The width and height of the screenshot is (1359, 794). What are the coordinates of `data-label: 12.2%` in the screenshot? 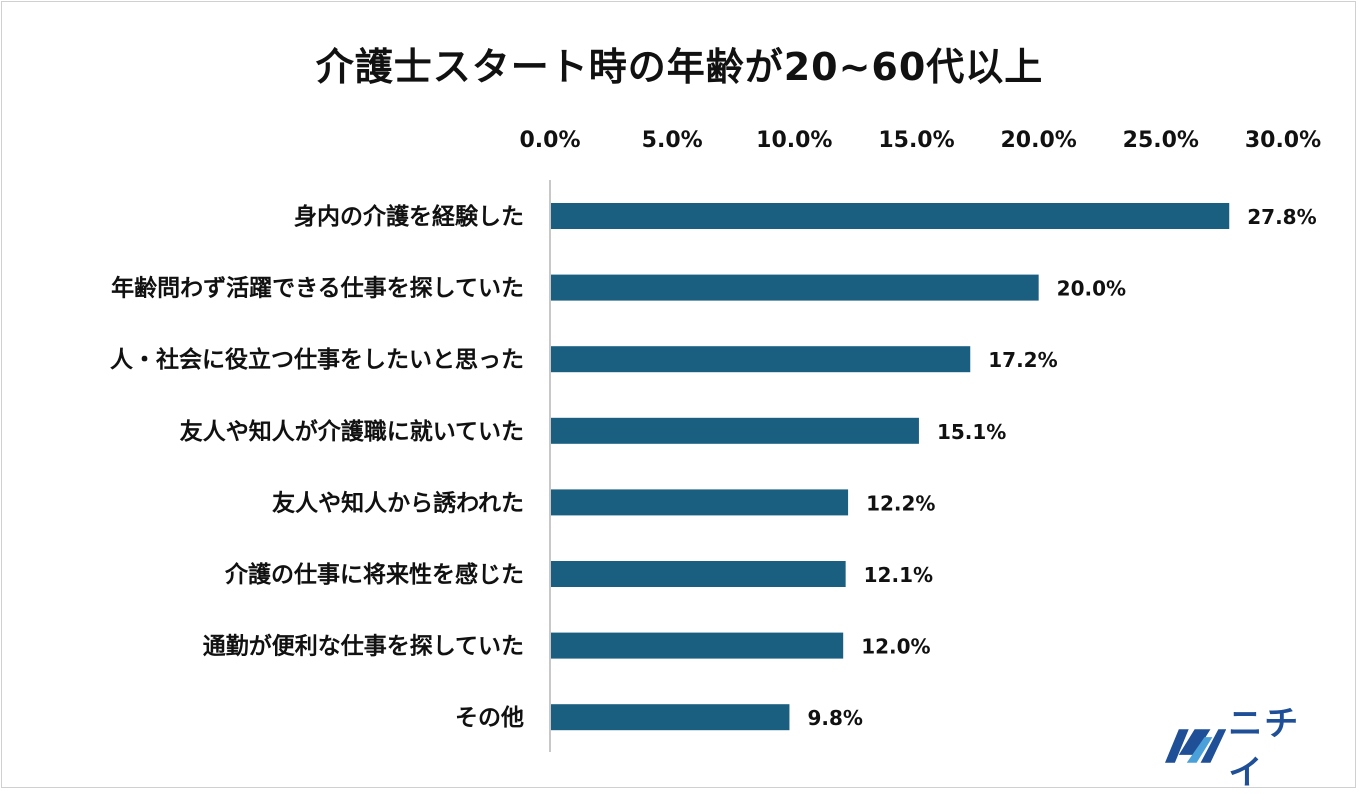 It's located at (900, 503).